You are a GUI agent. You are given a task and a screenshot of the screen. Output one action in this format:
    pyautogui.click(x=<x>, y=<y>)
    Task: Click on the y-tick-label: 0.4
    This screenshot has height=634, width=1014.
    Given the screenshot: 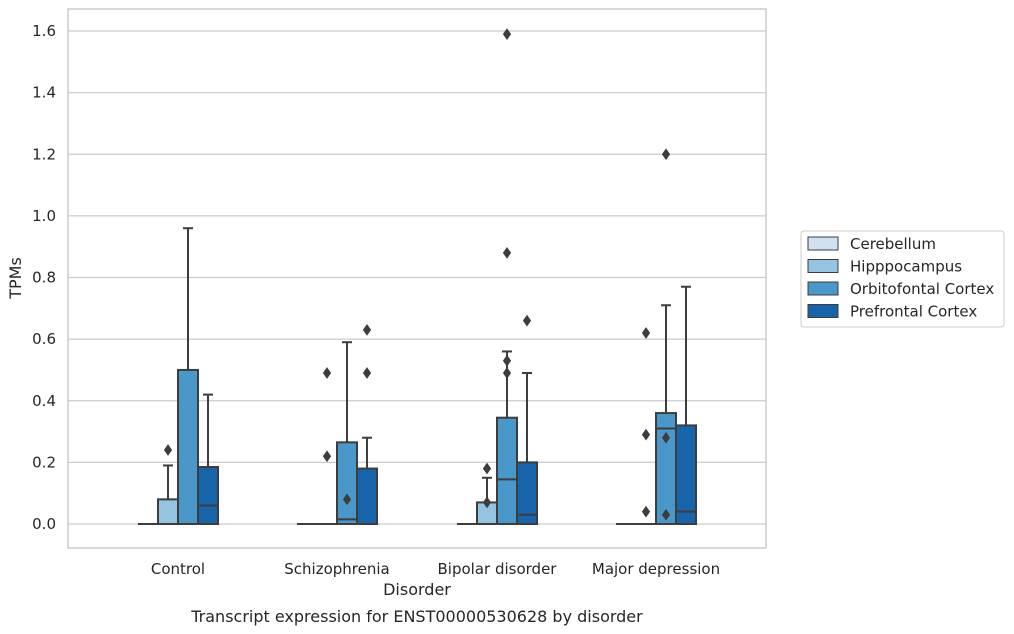 What is the action you would take?
    pyautogui.click(x=44, y=401)
    